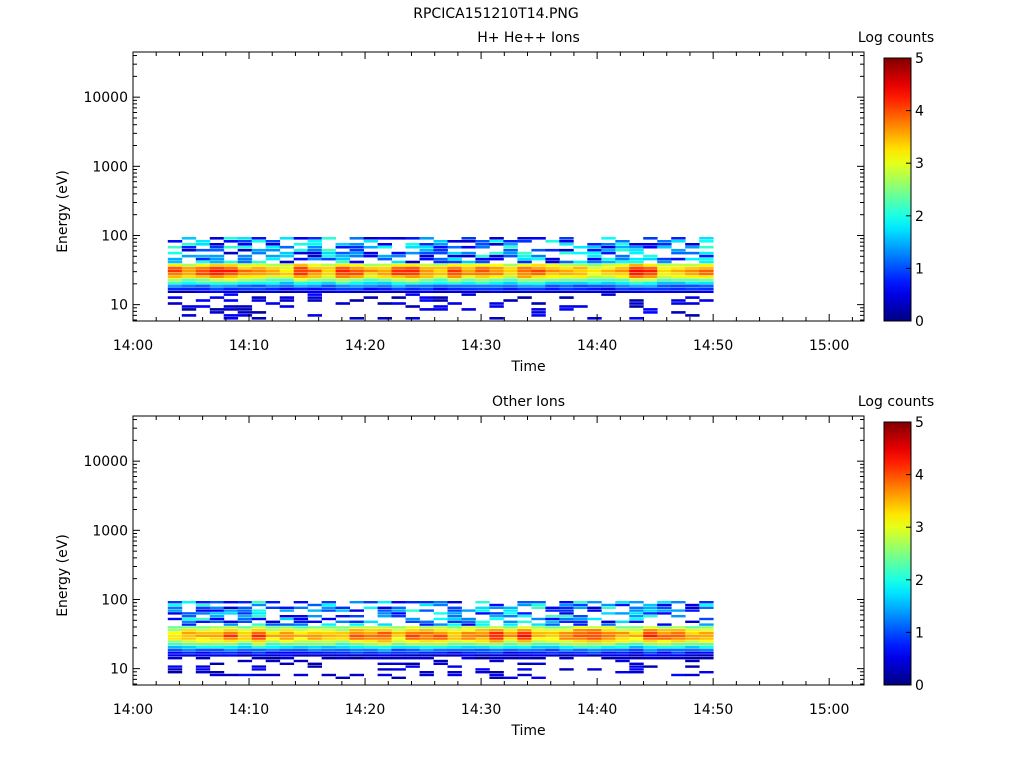  Describe the element at coordinates (133, 346) in the screenshot. I see `x-tick-label: 14:00` at that location.